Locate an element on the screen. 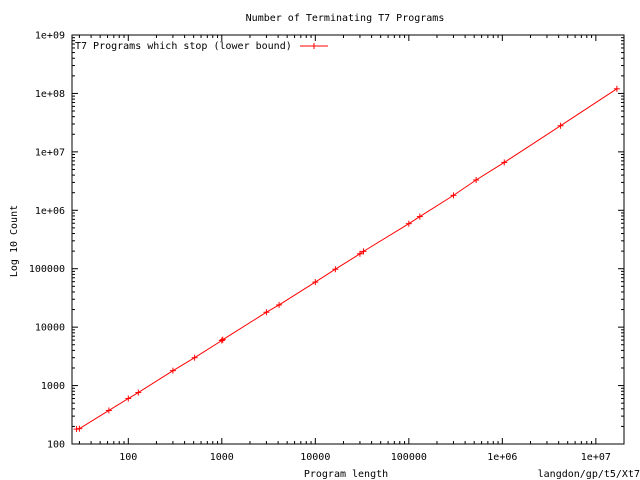  legend: T7 Programs which stop (lower bound) is located at coordinates (201, 46).